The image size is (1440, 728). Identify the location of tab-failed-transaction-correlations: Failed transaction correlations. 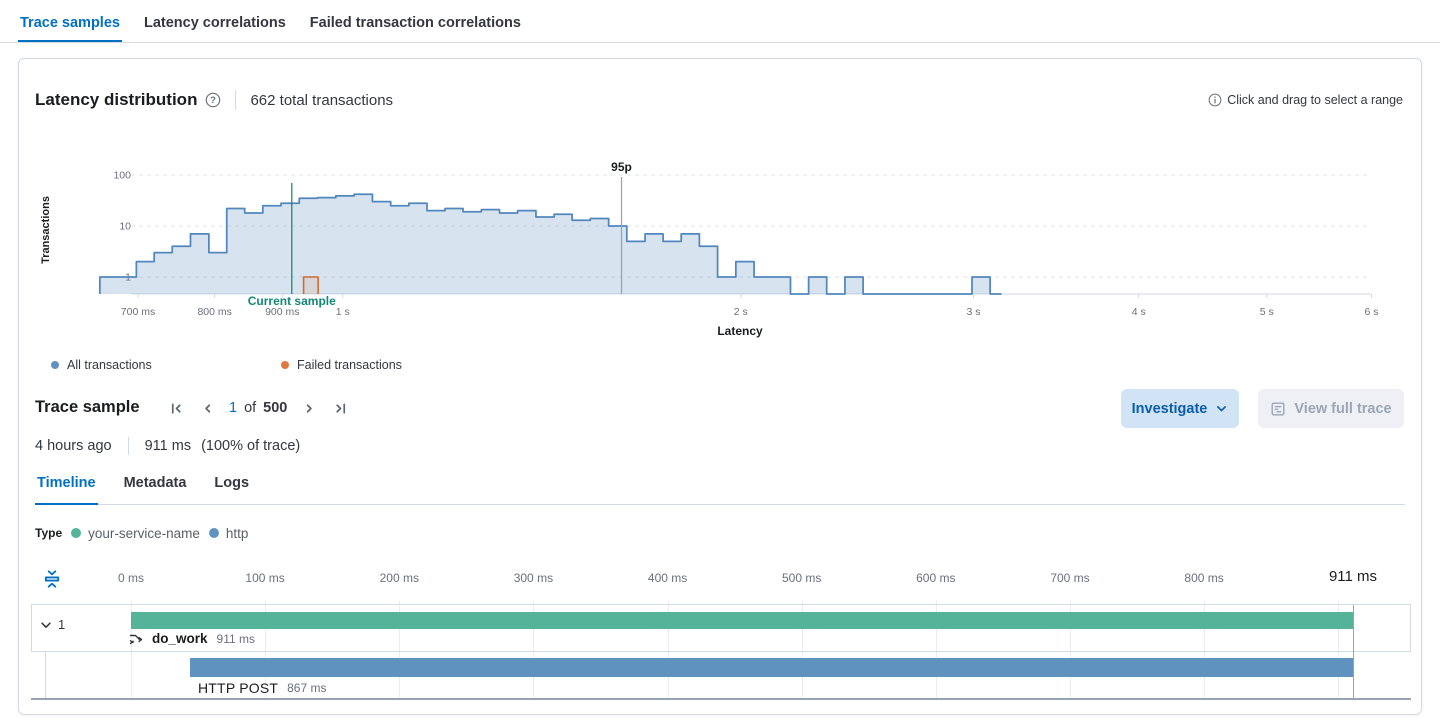
(415, 23).